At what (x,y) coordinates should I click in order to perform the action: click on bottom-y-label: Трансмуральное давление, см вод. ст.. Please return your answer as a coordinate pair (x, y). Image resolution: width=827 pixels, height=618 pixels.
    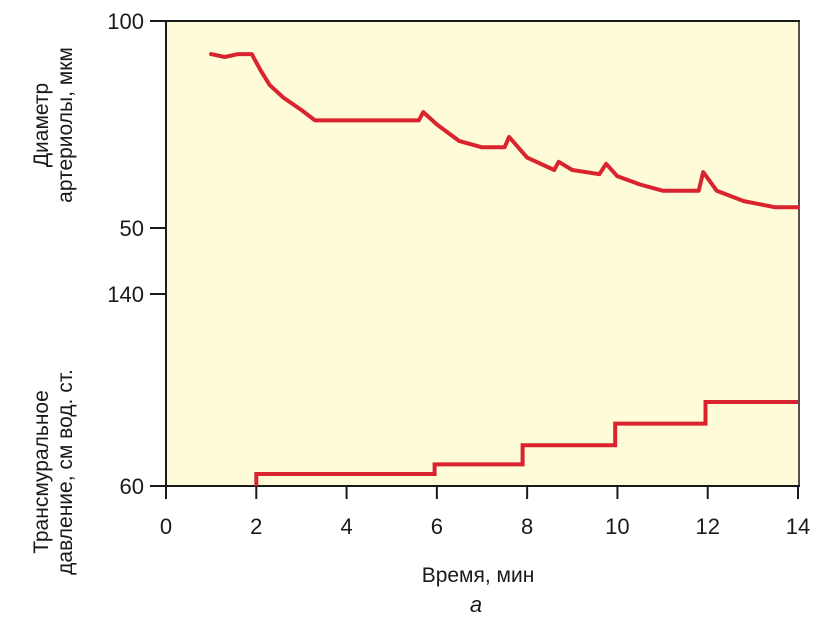
    Looking at the image, I should click on (53, 472).